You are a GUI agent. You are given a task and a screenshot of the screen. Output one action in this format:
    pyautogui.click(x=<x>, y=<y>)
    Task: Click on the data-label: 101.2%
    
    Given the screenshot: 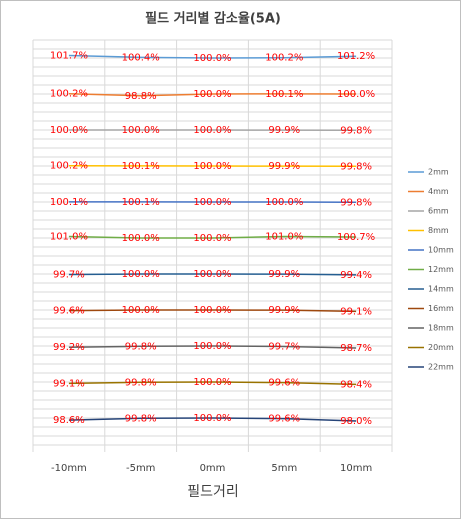 What is the action you would take?
    pyautogui.click(x=356, y=56)
    